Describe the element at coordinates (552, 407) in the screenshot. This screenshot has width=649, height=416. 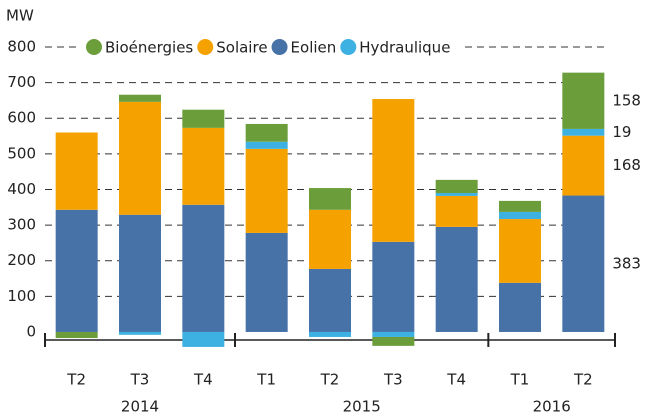
I see `group-label: 2016` at that location.